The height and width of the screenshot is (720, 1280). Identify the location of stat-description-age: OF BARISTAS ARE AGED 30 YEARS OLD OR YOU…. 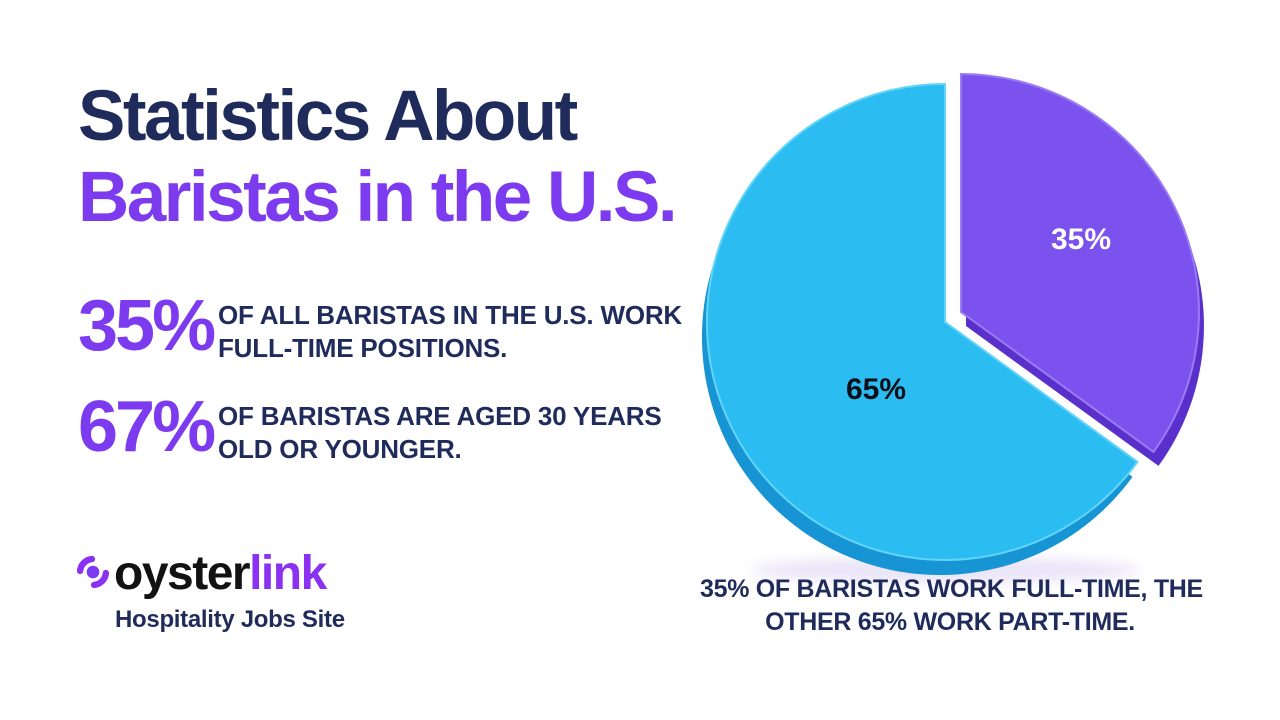
(440, 427).